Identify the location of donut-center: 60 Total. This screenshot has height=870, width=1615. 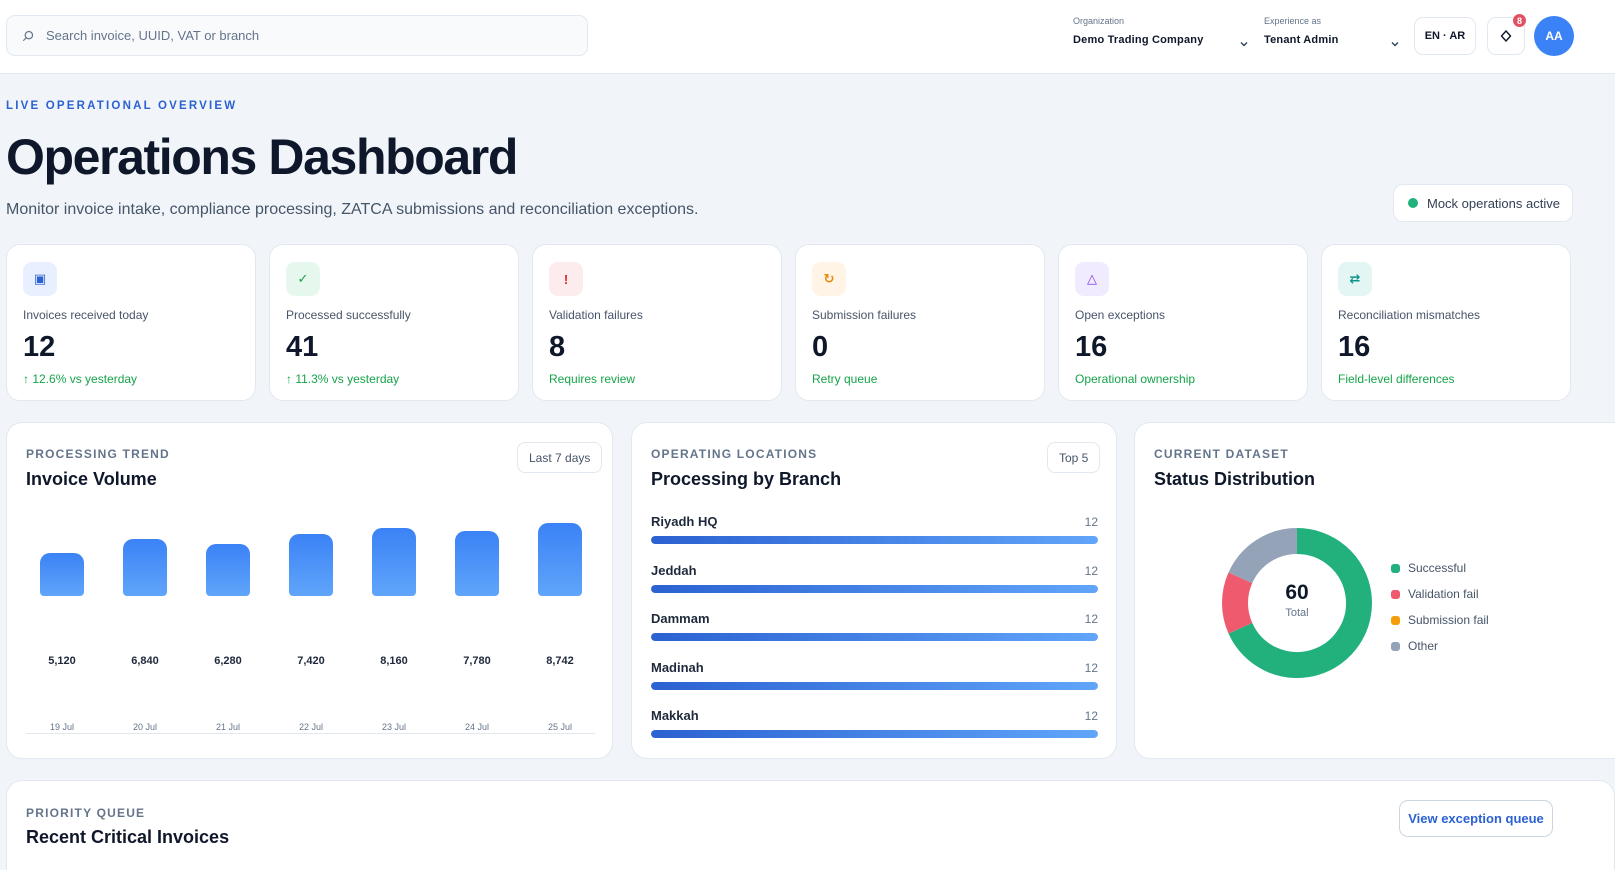
(1297, 600).